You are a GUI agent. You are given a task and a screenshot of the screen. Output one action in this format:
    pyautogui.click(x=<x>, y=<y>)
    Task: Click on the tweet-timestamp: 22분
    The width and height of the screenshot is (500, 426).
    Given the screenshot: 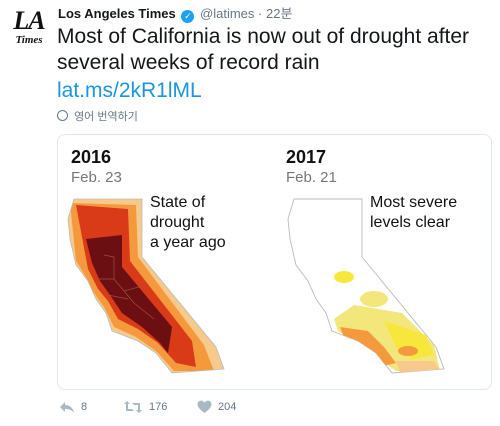 What is the action you would take?
    pyautogui.click(x=279, y=13)
    